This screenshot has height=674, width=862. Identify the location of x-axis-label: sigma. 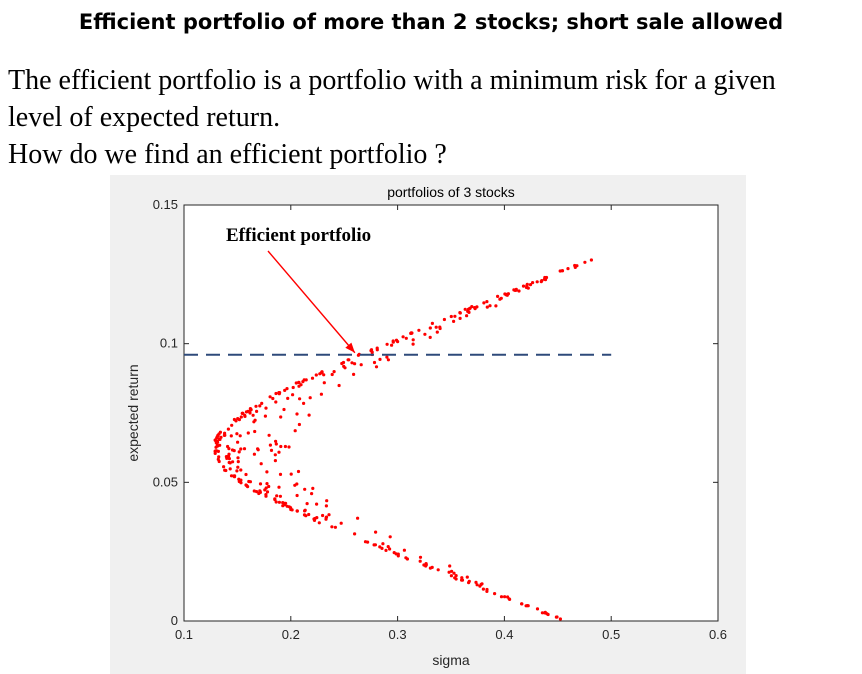
(451, 660).